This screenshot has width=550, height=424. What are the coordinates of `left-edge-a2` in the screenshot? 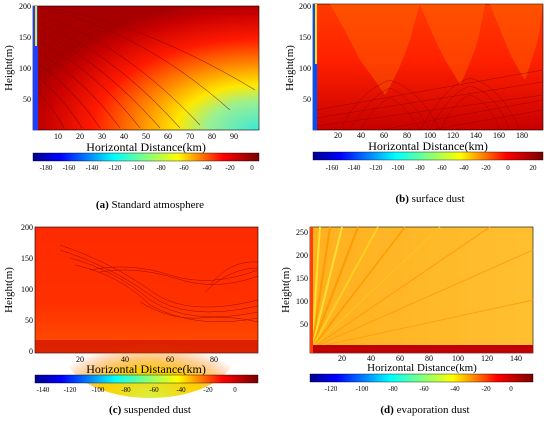 It's located at (36, 26).